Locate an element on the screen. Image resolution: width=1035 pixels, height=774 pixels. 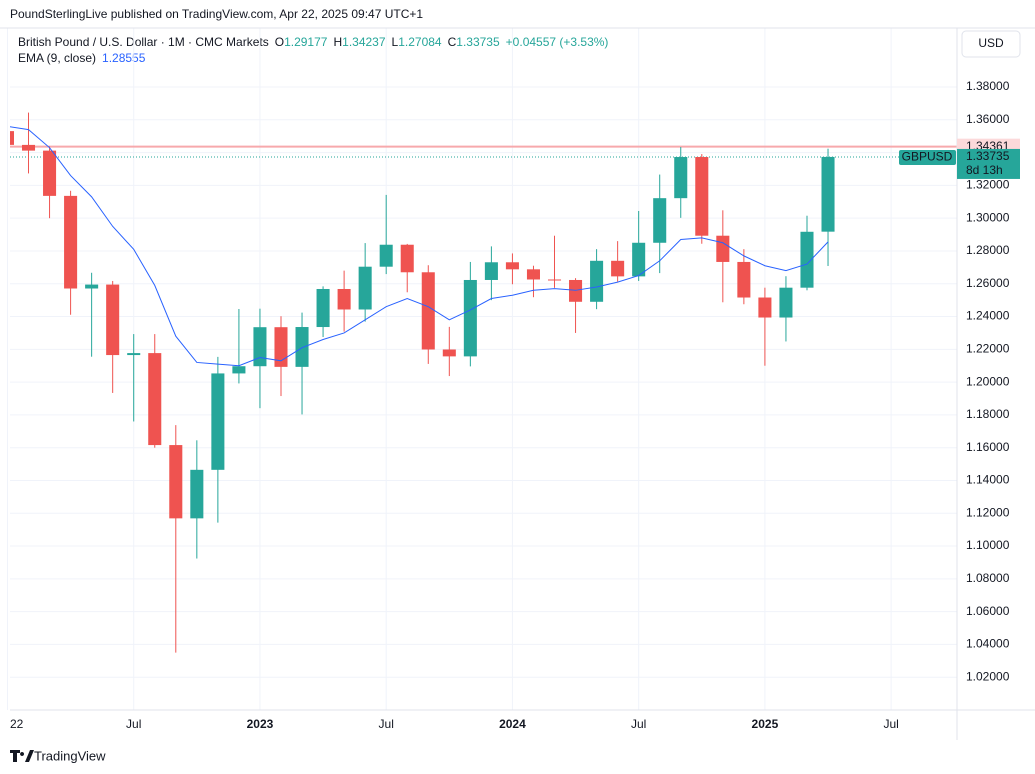
ohlc-value: 1.27084 is located at coordinates (420, 42).